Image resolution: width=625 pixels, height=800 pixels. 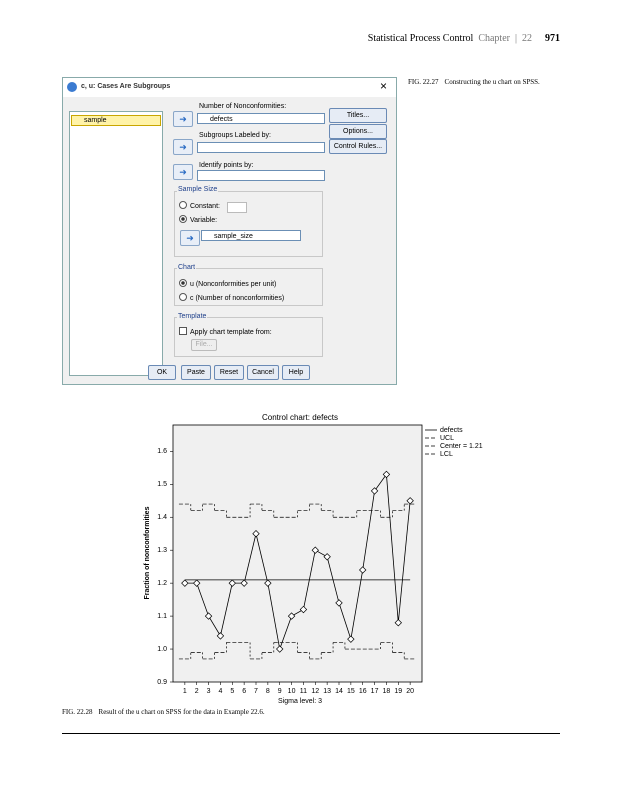 I want to click on x-tick-label: 14, so click(x=339, y=691).